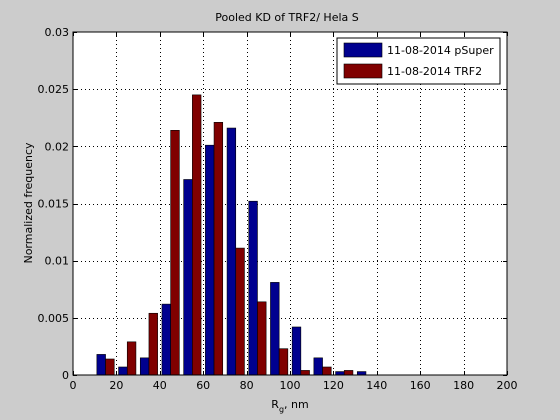  Describe the element at coordinates (203, 385) in the screenshot. I see `x-tick-label: 60` at that location.